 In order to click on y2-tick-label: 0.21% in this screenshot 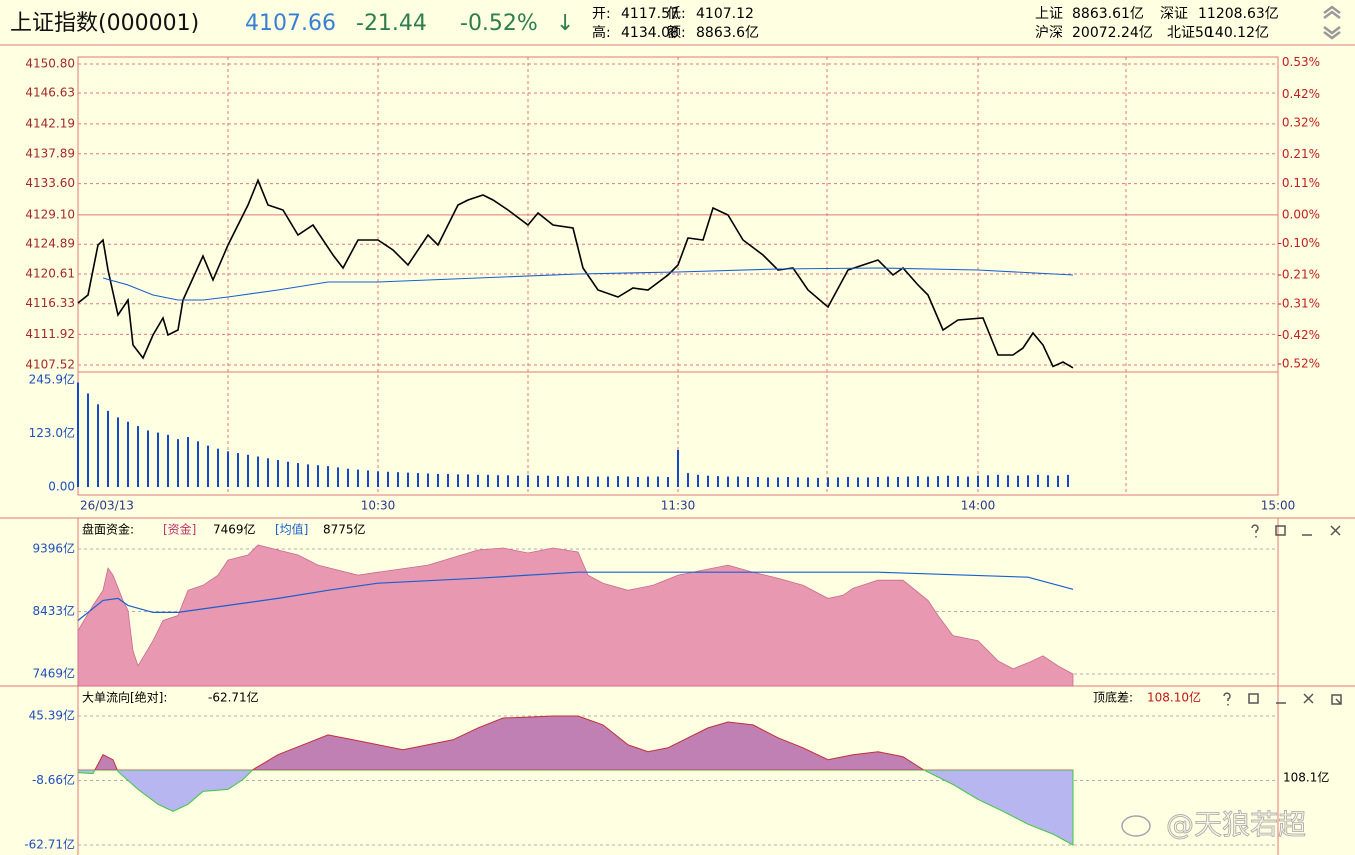, I will do `click(1301, 154)`.